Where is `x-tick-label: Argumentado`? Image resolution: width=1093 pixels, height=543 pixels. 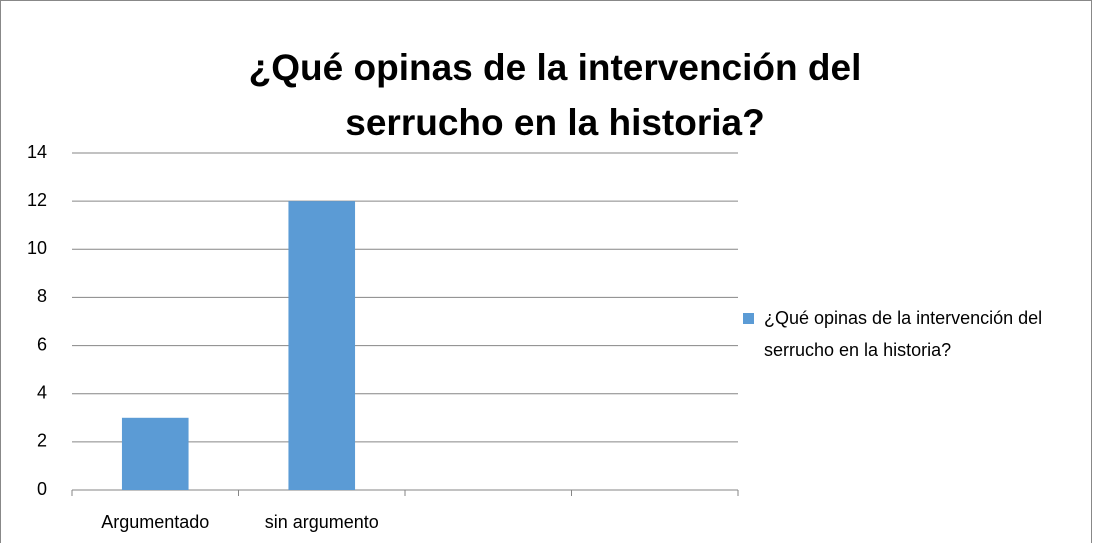 x-tick-label: Argumentado is located at coordinates (155, 522).